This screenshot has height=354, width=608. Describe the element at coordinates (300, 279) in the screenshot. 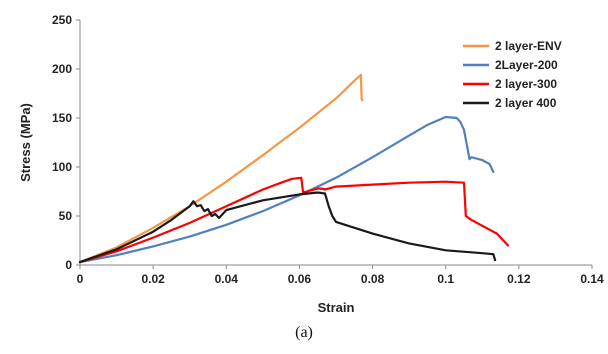

I see `x-tick-label: 0.06` at that location.